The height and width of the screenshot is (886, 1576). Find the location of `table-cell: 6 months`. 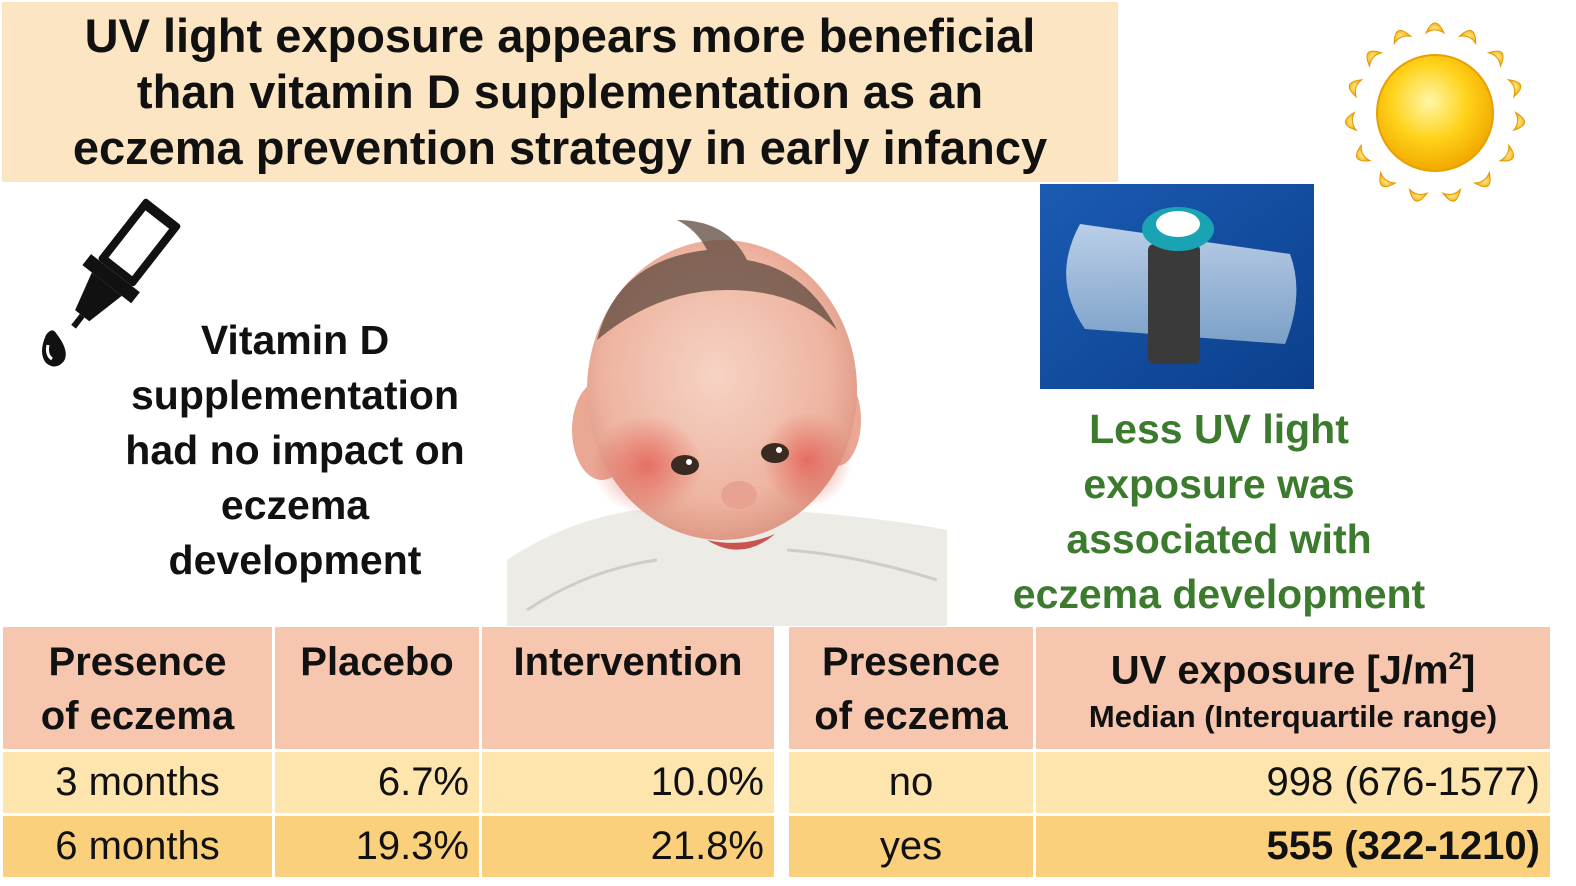

table-cell: 6 months is located at coordinates (137, 846).